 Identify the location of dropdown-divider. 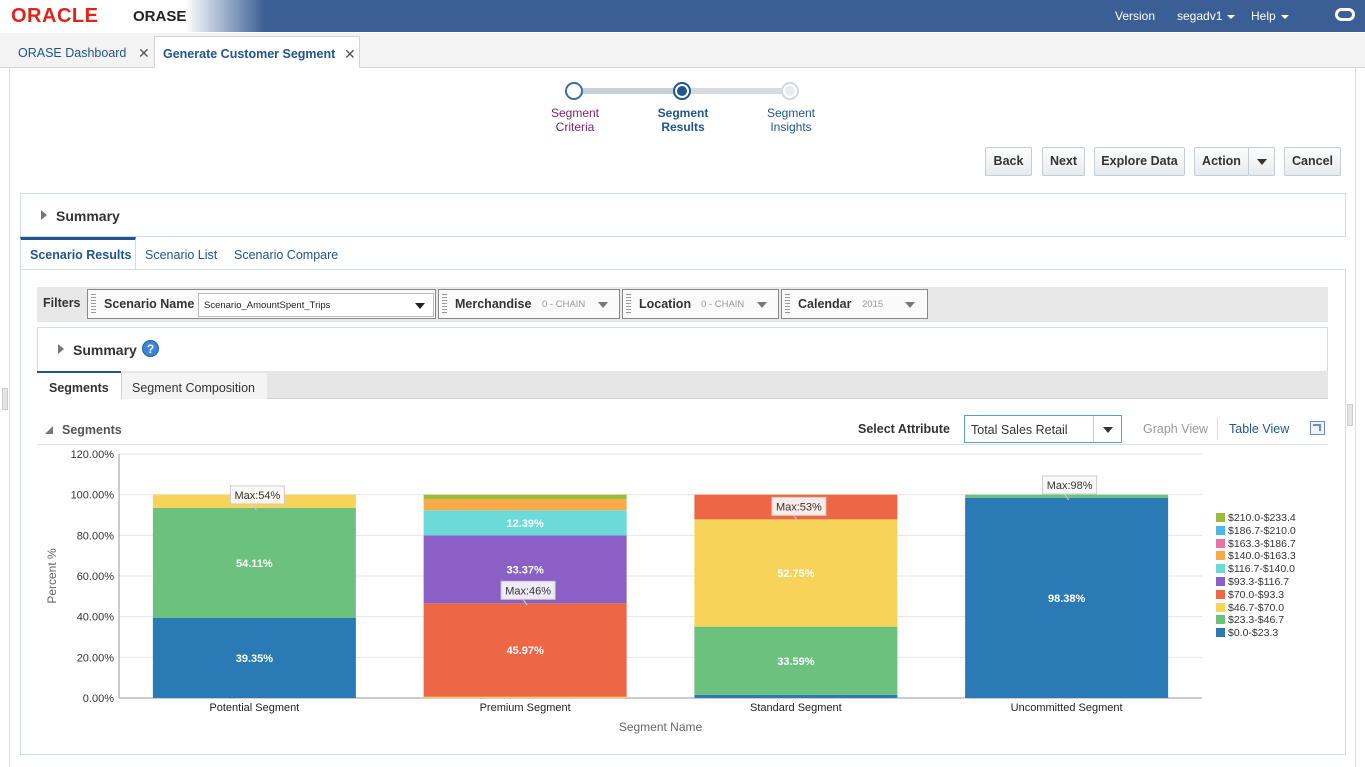
(1093, 429).